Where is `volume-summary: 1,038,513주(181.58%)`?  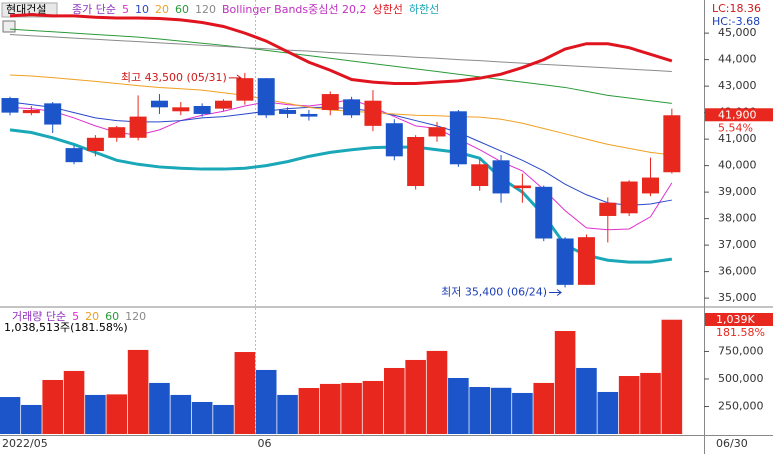
volume-summary: 1,038,513주(181.58%) is located at coordinates (66, 327).